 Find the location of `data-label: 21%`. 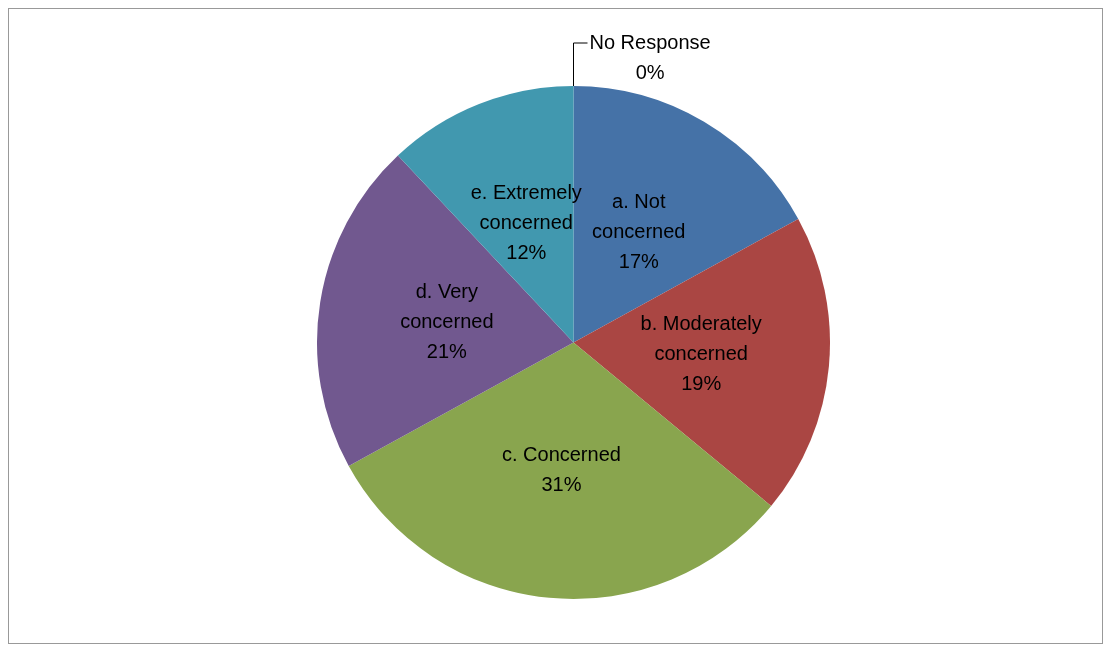

data-label: 21% is located at coordinates (447, 350).